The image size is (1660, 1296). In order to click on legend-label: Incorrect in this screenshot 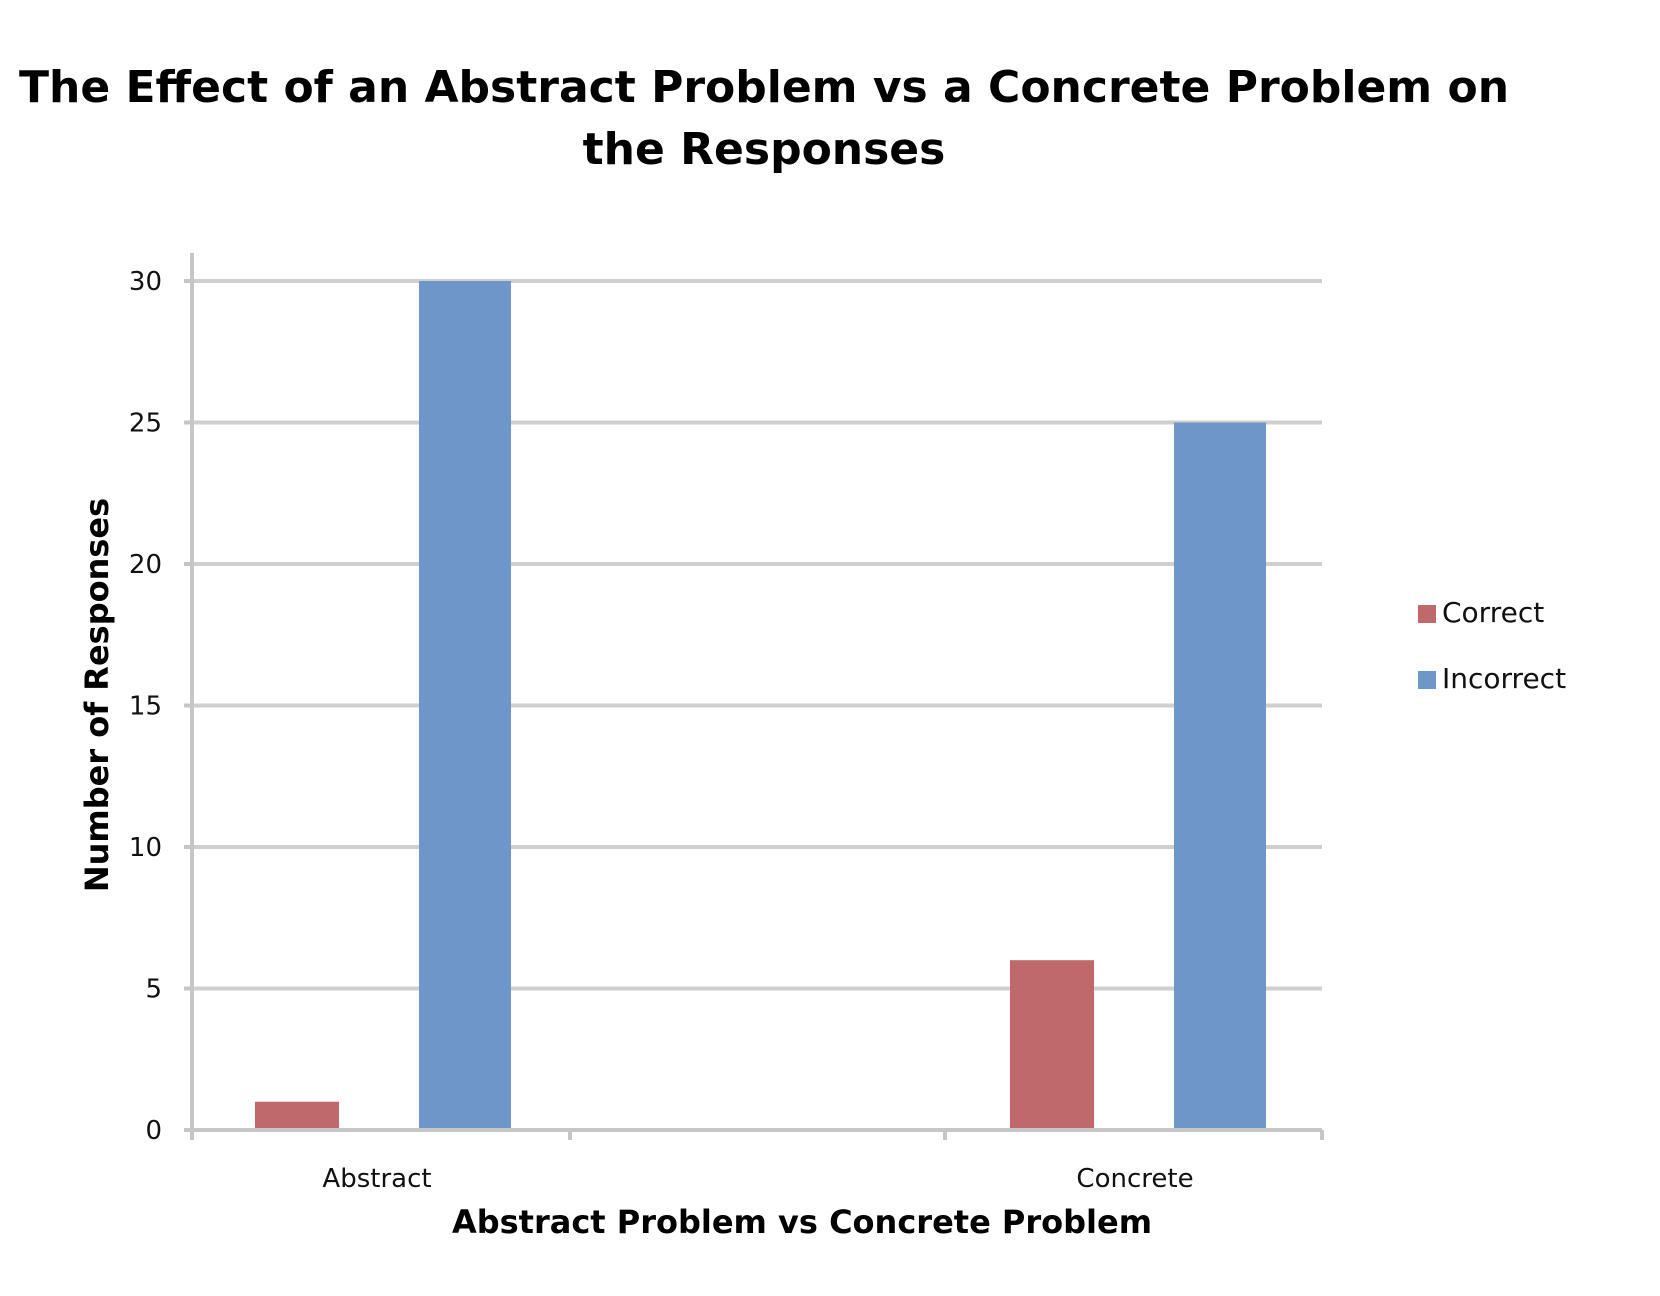, I will do `click(1504, 678)`.